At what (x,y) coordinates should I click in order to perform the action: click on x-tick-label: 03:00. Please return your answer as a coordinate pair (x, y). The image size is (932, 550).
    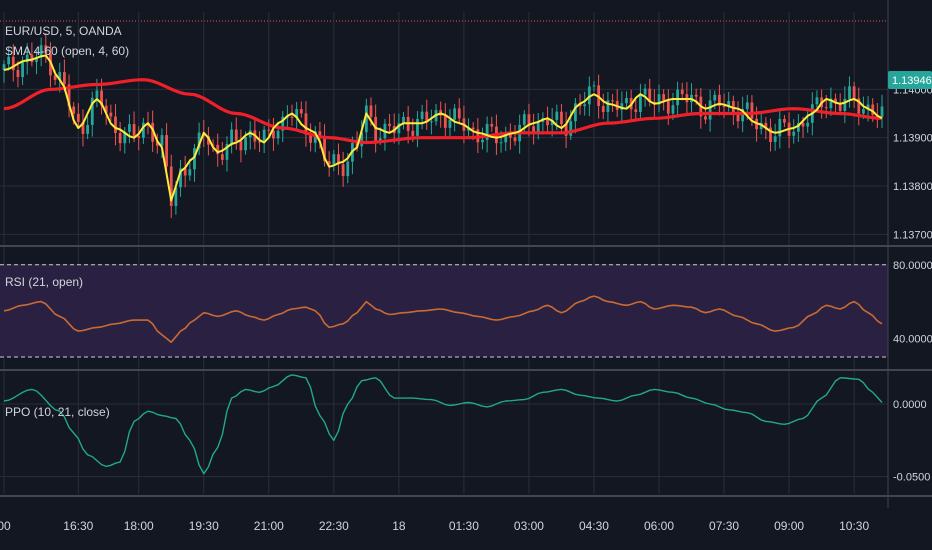
    Looking at the image, I should click on (529, 526).